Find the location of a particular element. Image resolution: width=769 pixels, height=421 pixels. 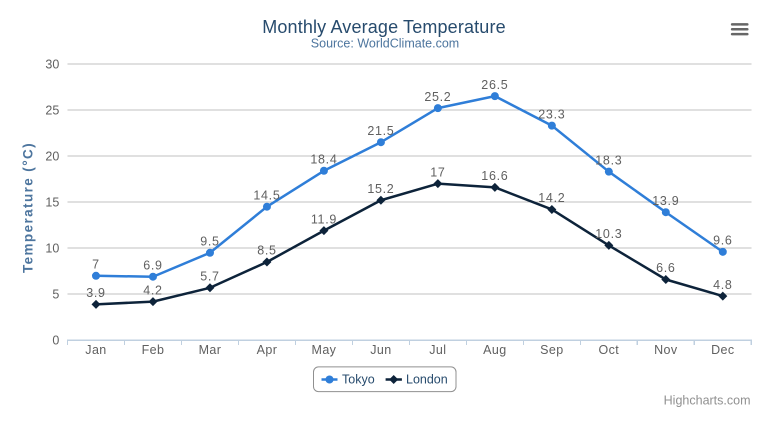

svg-text: 26.5 is located at coordinates (494, 85).